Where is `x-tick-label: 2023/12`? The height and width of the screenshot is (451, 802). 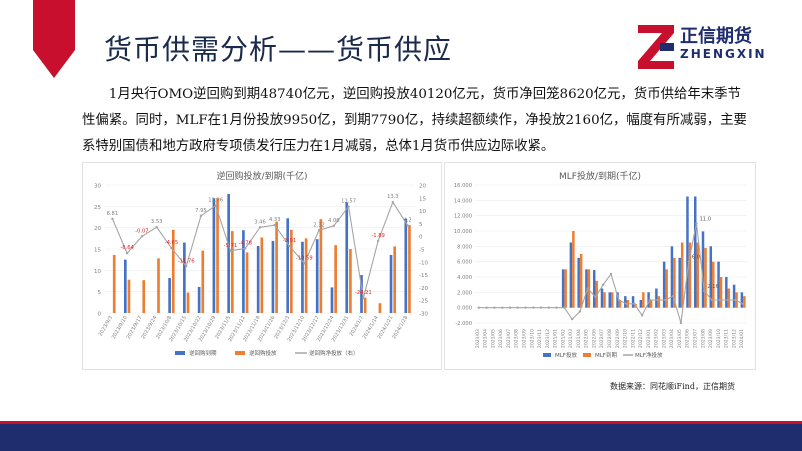 x-tick-label: 2023/12 is located at coordinates (548, 338).